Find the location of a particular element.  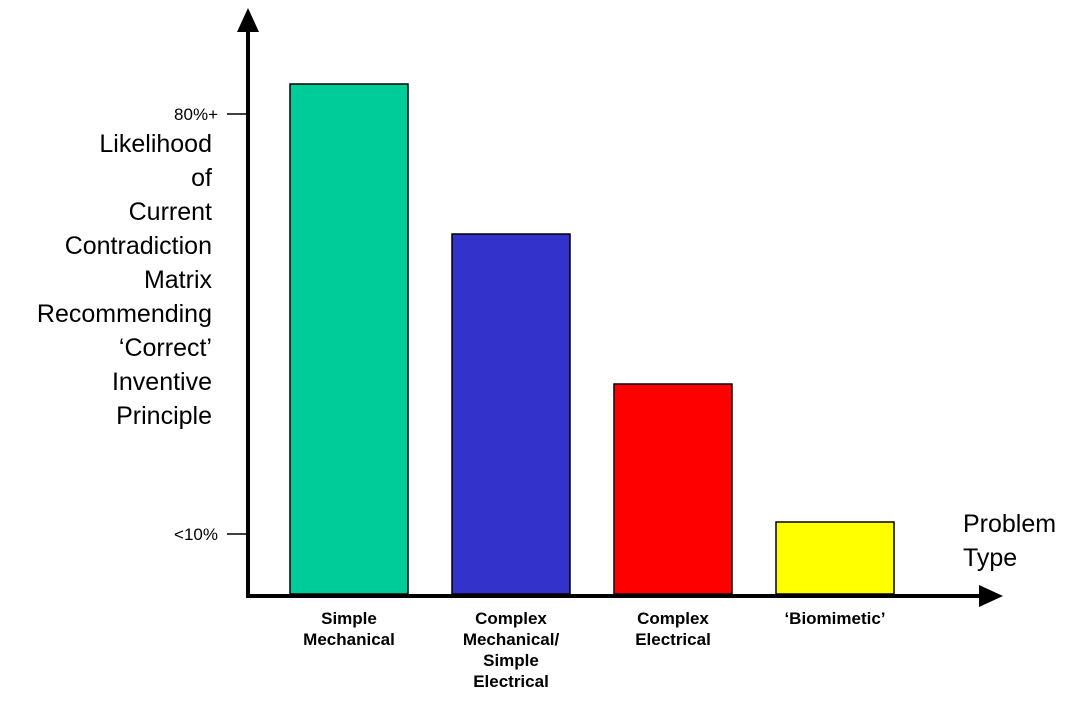

category-label-line: ‘Biomimetic’ is located at coordinates (834, 618).